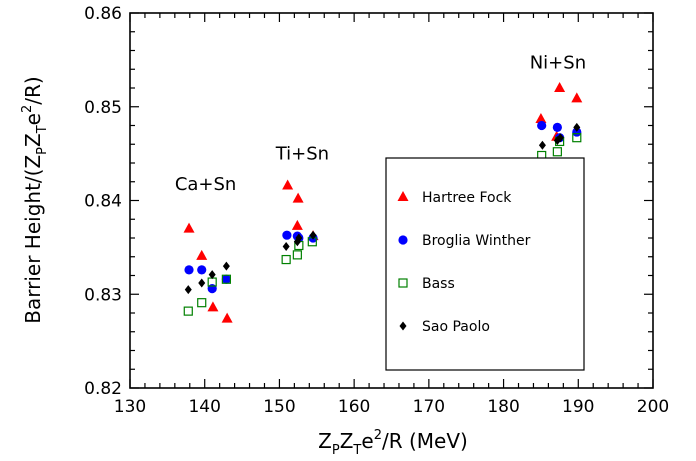 The width and height of the screenshot is (696, 461). Describe the element at coordinates (429, 407) in the screenshot. I see `x-tick-label: 170` at that location.